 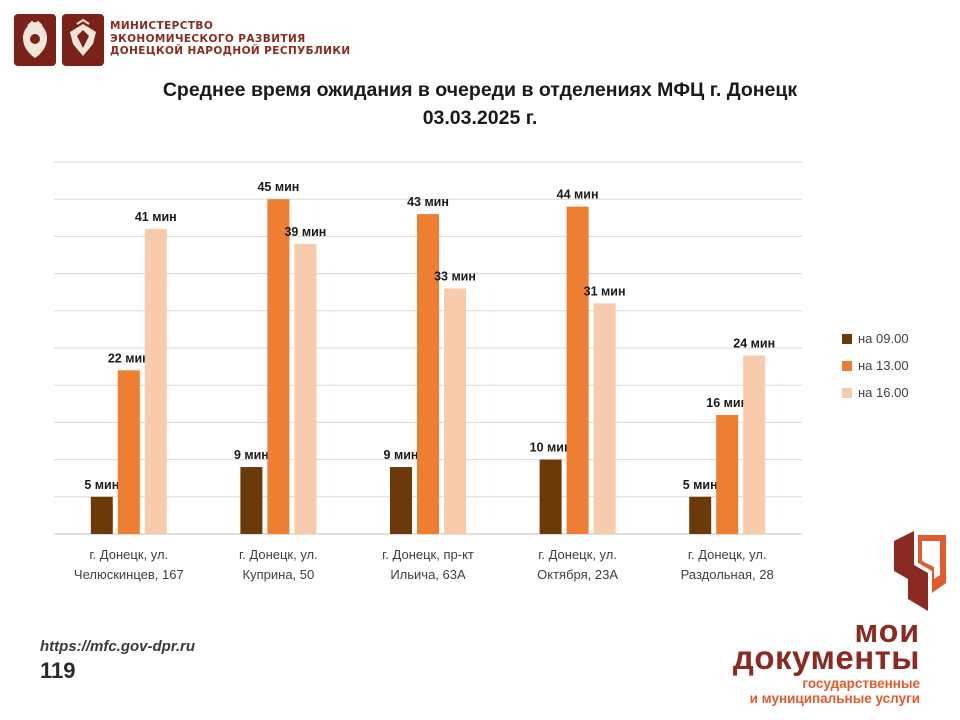 What do you see at coordinates (428, 574) in the screenshot?
I see `category-label: Ильича, 63А` at bounding box center [428, 574].